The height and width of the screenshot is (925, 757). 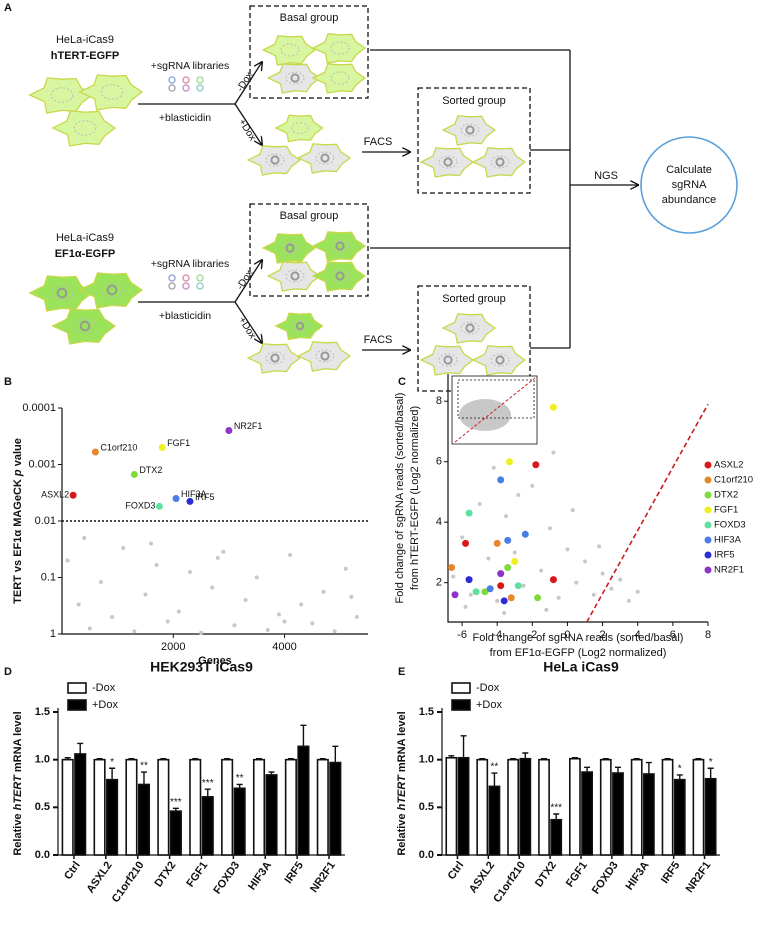 What do you see at coordinates (378, 142) in the screenshot?
I see `facs: FACS` at bounding box center [378, 142].